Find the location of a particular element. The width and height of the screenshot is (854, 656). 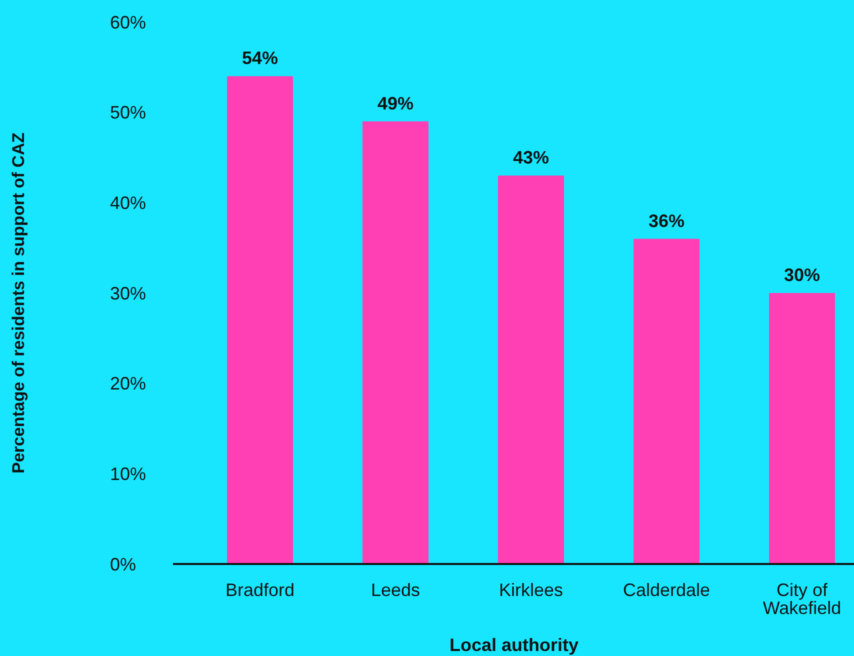

x-tick-label: Bradford is located at coordinates (260, 590).